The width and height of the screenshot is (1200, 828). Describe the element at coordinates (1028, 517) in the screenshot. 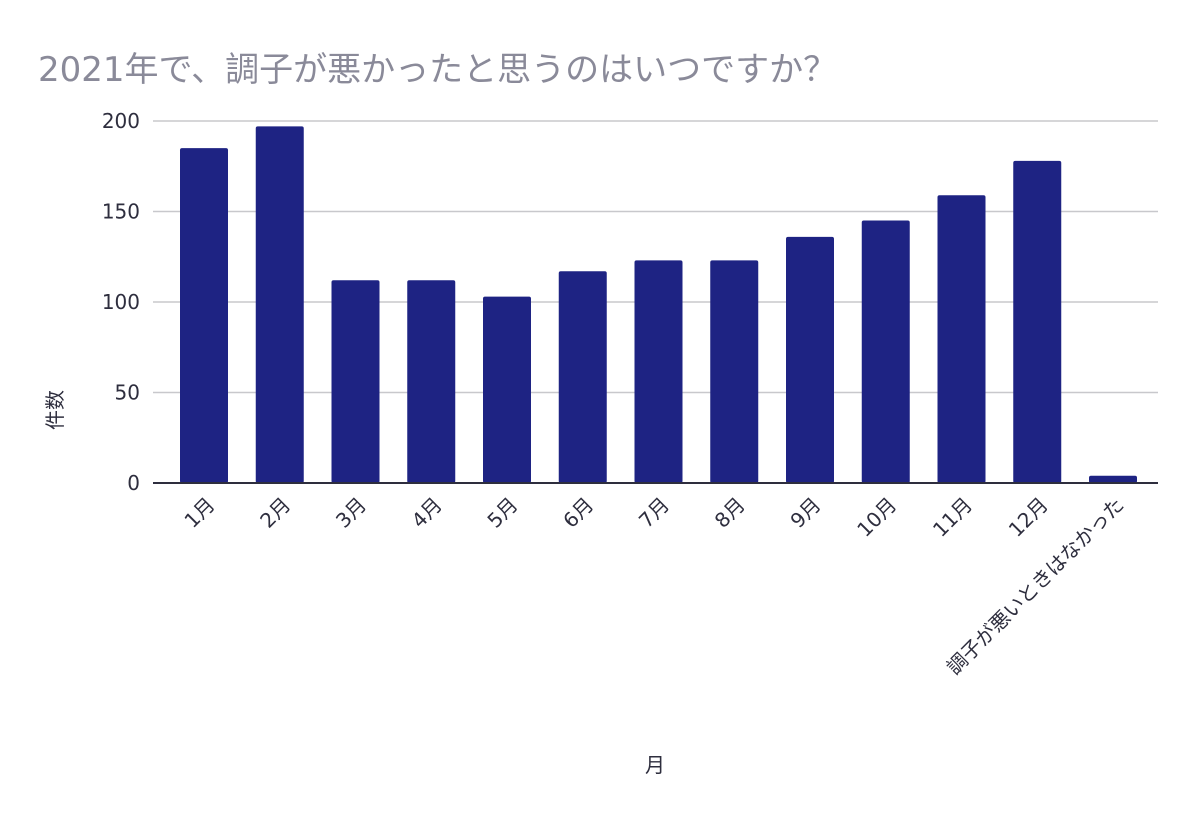

I see `x-tick-label: 12月` at that location.